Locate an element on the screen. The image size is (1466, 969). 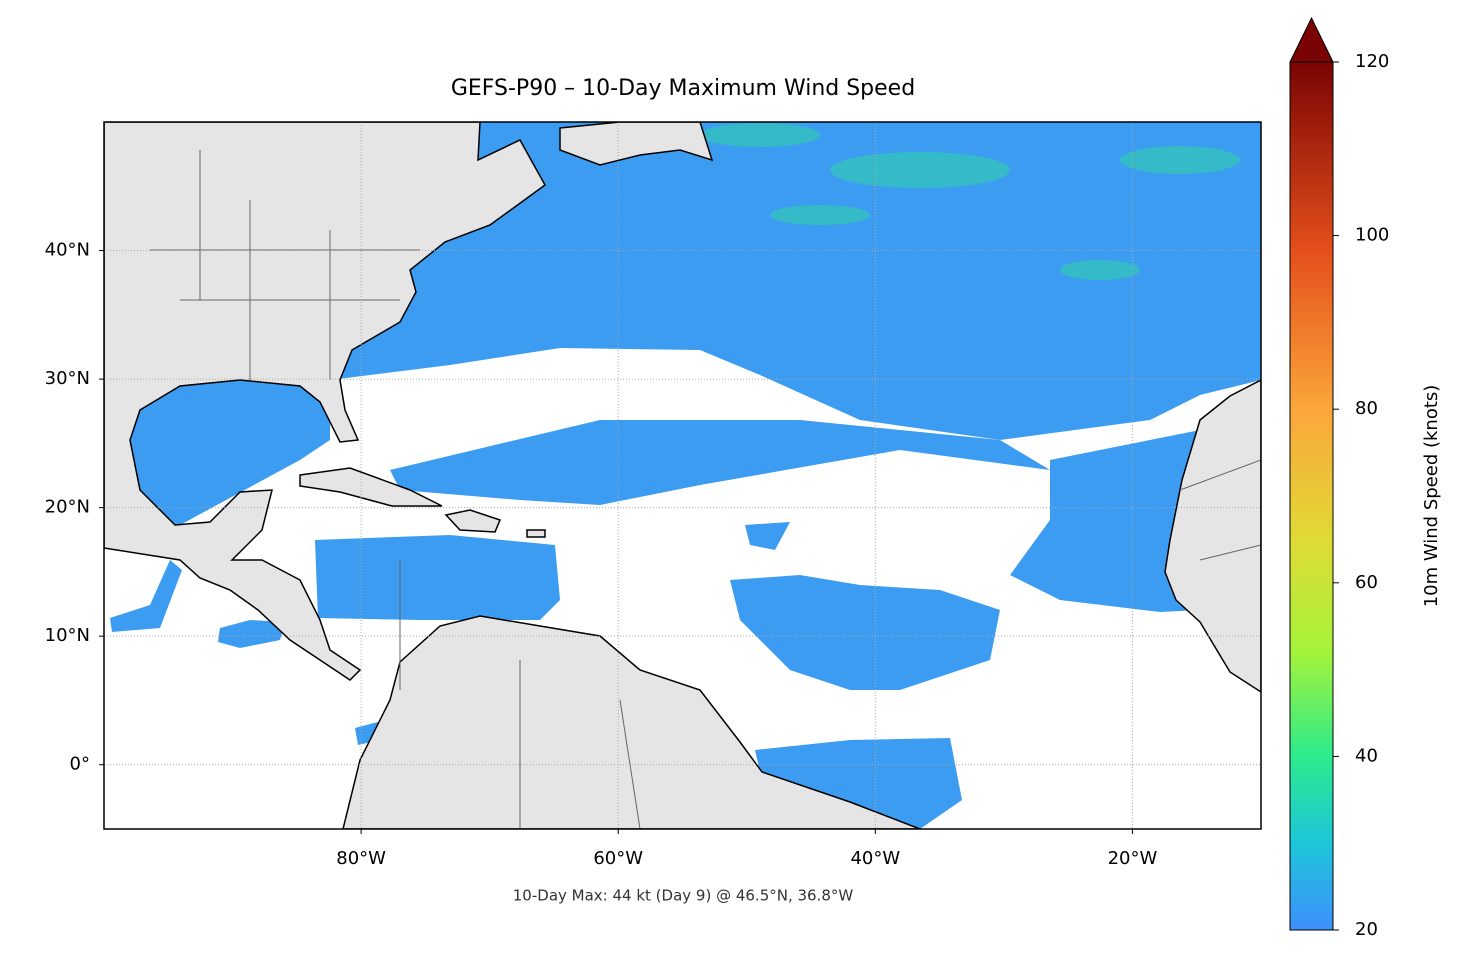
colorbar-tick-label: 120 is located at coordinates (1372, 61).